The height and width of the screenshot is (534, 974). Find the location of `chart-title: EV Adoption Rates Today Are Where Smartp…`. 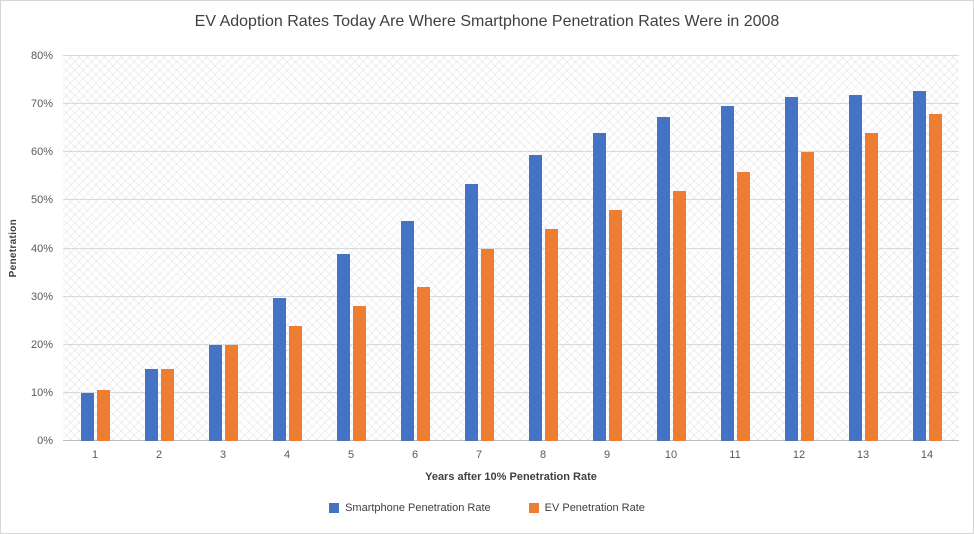

chart-title: EV Adoption Rates Today Are Where Smartp… is located at coordinates (487, 21).